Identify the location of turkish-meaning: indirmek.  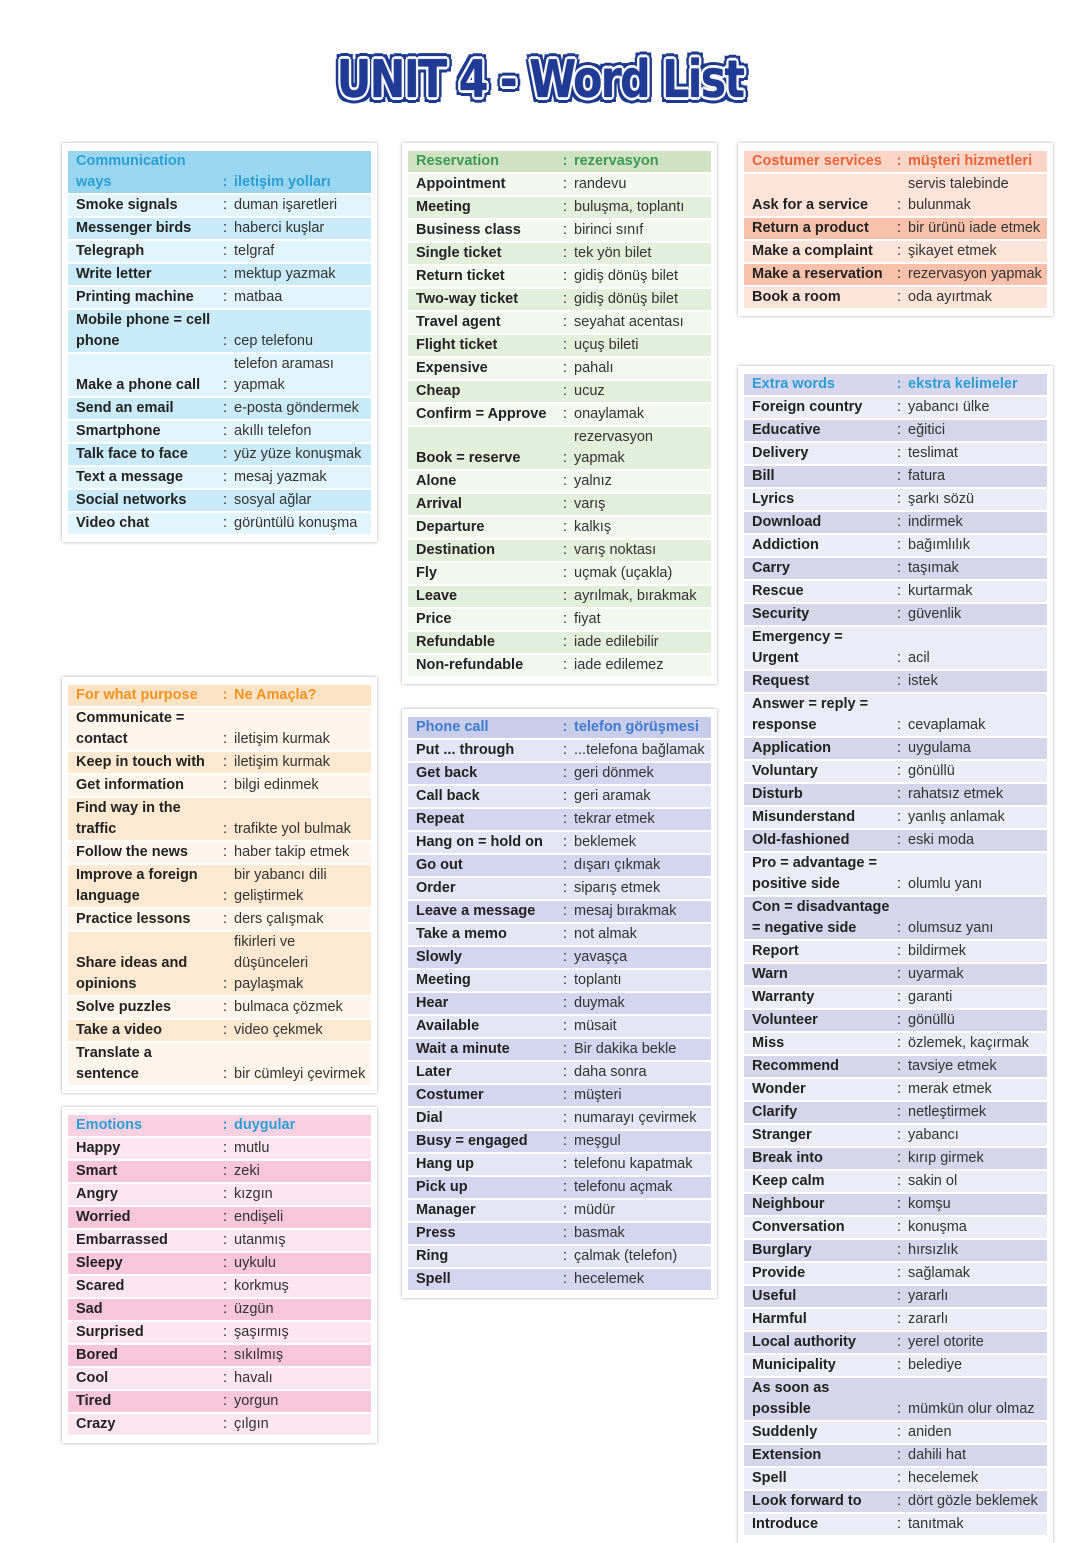
(975, 522).